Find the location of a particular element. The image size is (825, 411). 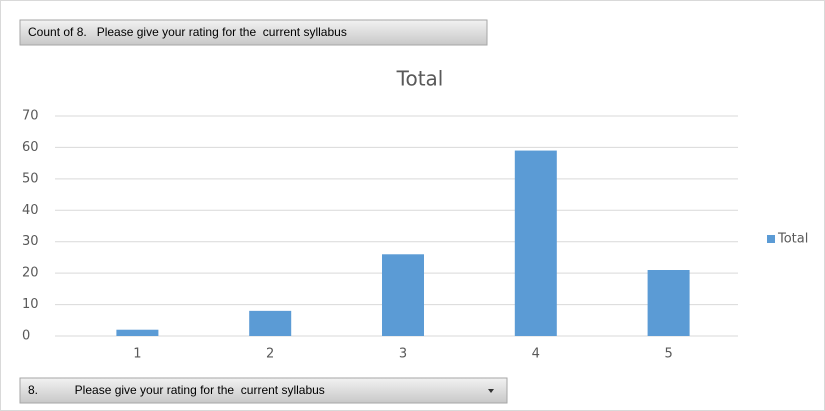

y-tick-label: 70 is located at coordinates (30, 116).